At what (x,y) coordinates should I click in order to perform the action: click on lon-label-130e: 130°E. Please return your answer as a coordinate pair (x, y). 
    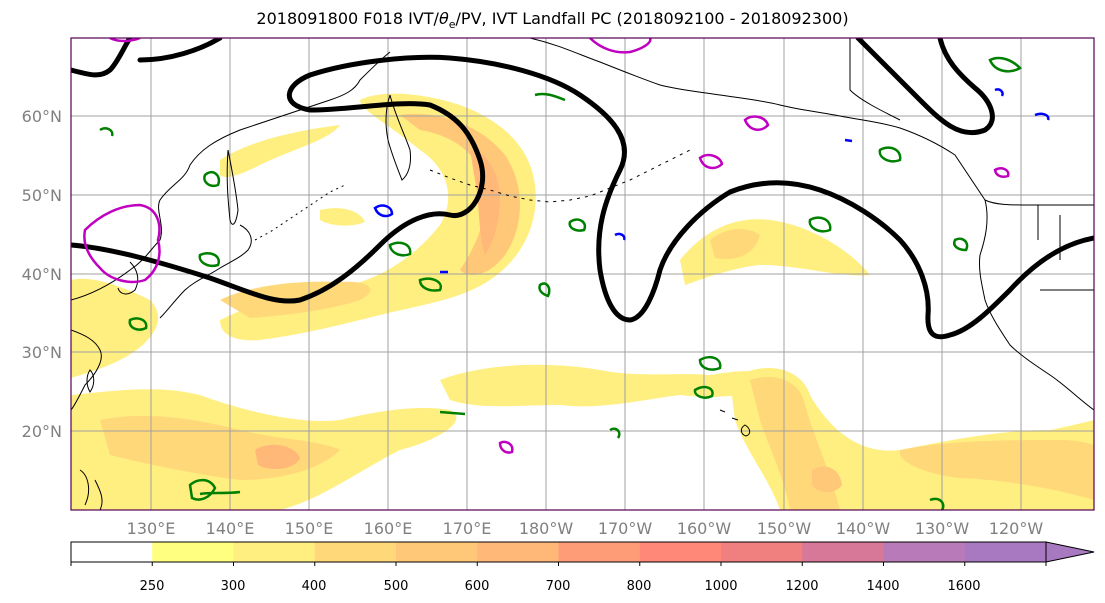
    Looking at the image, I should click on (151, 528).